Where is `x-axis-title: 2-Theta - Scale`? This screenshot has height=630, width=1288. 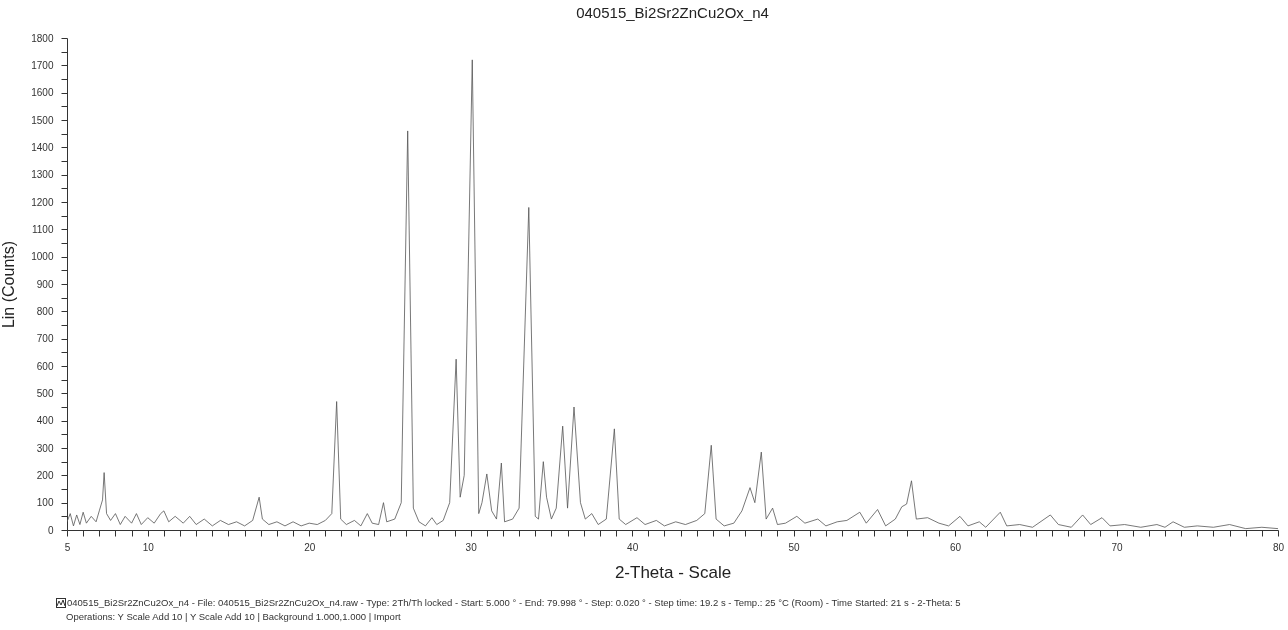 x-axis-title: 2-Theta - Scale is located at coordinates (673, 572).